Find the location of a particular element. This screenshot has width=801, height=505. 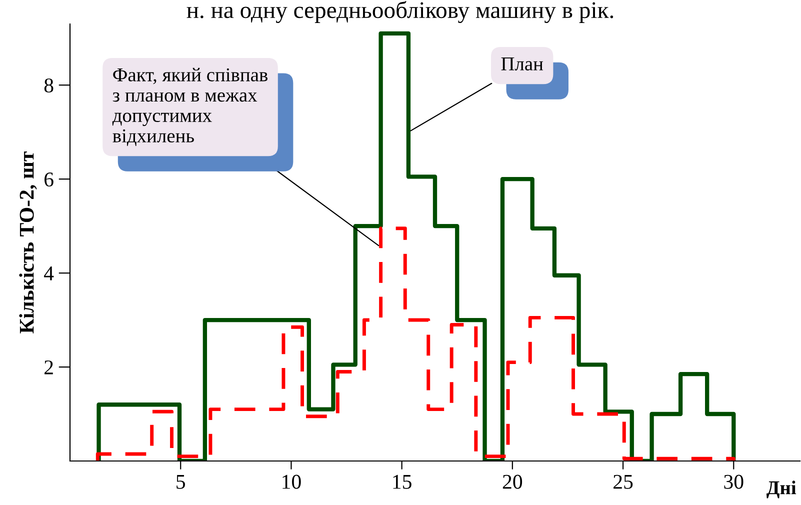

x-tick-label: 30 is located at coordinates (734, 481).